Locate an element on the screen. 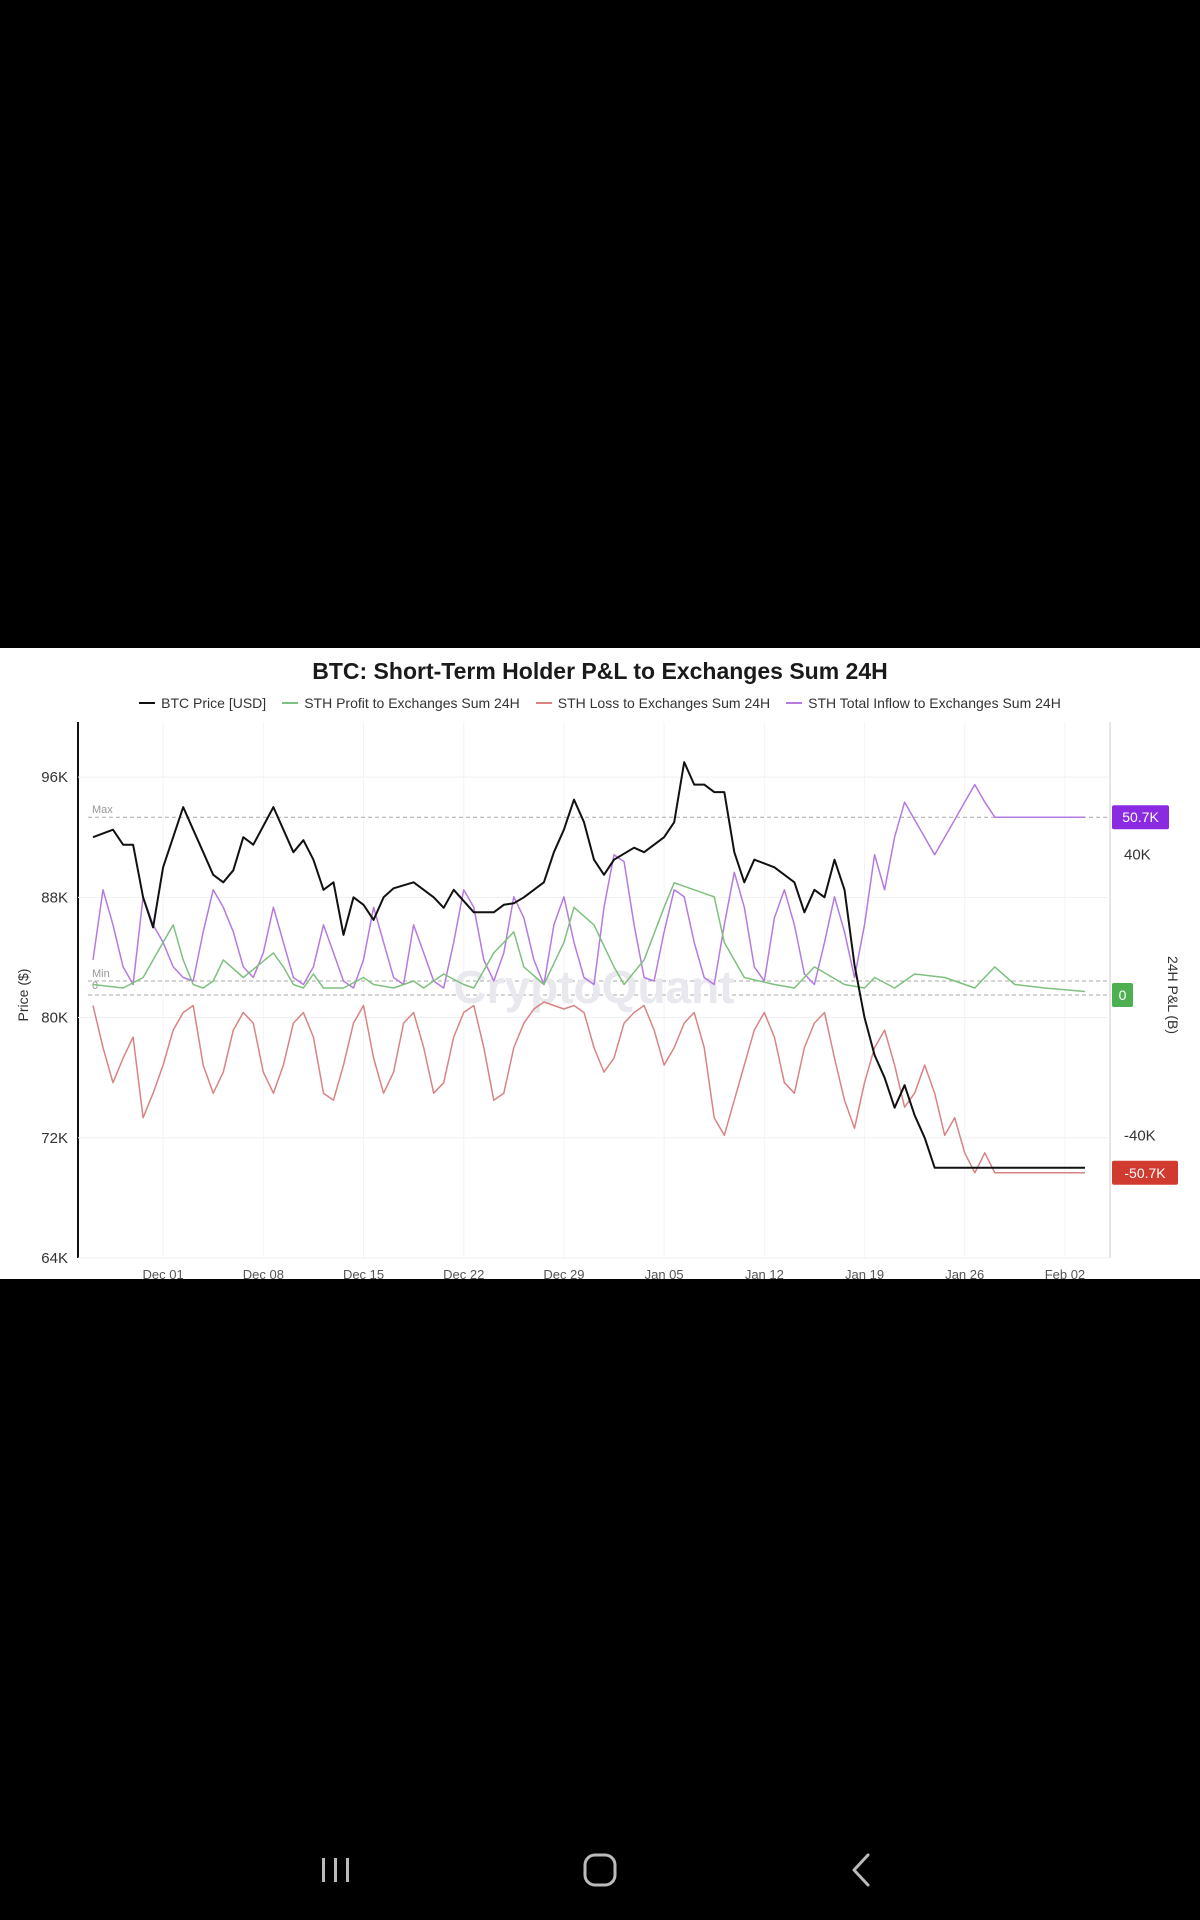 The width and height of the screenshot is (1200, 1920). legend-item-price: BTC Price [USD] is located at coordinates (202, 703).